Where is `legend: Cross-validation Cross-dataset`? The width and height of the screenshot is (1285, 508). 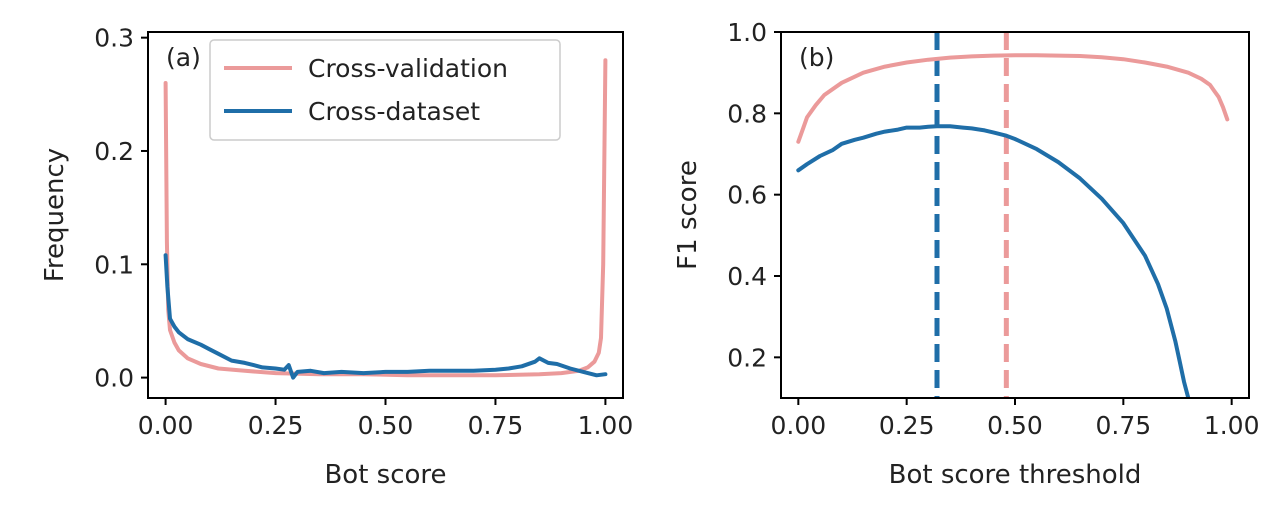
legend: Cross-validation Cross-dataset is located at coordinates (385, 90).